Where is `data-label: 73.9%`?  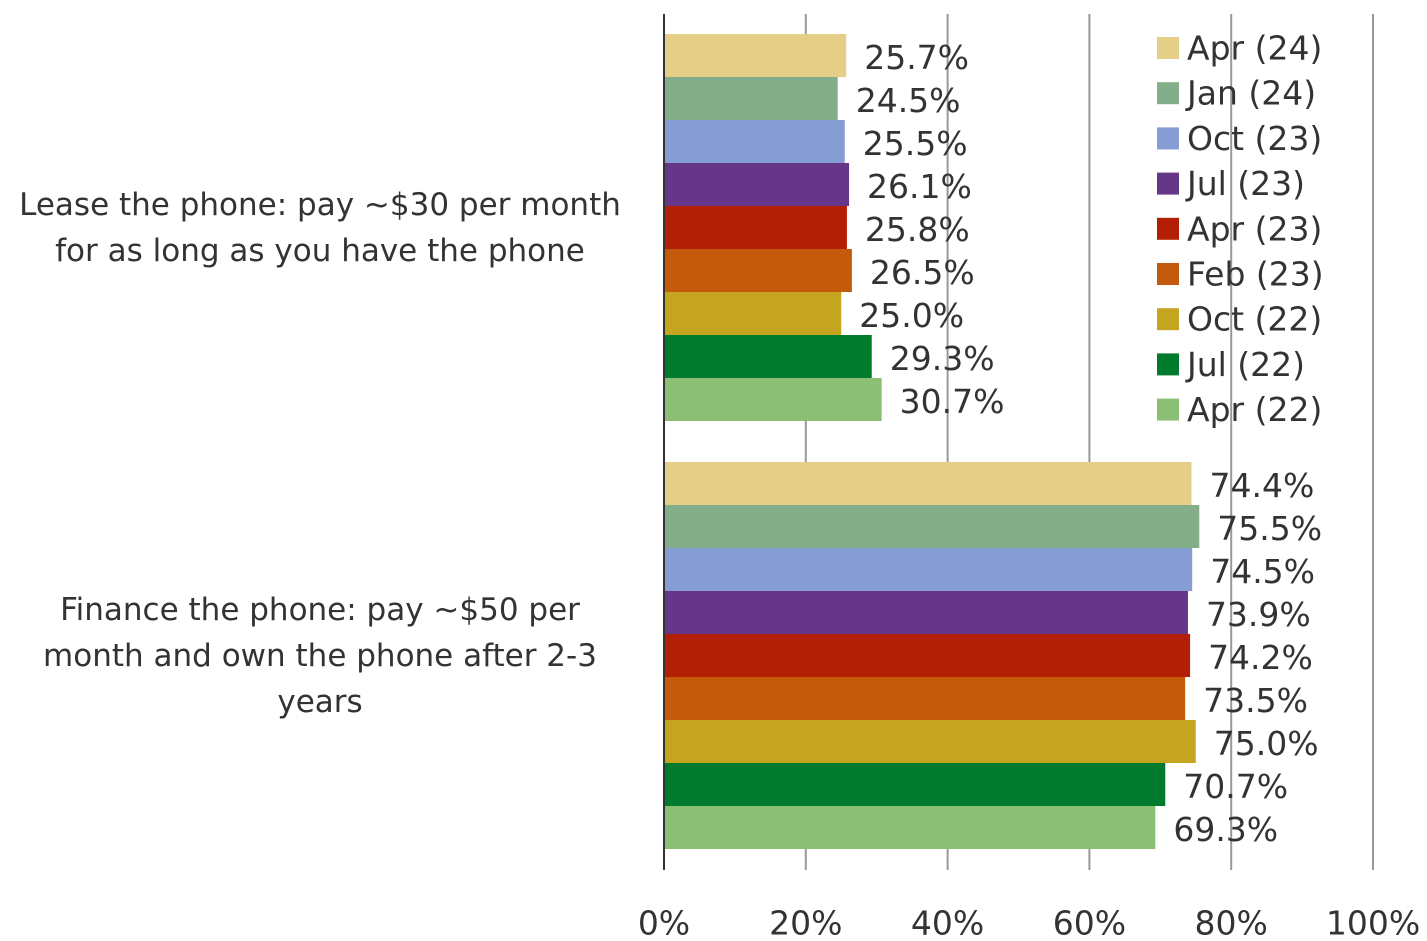
data-label: 73.9% is located at coordinates (1258, 614).